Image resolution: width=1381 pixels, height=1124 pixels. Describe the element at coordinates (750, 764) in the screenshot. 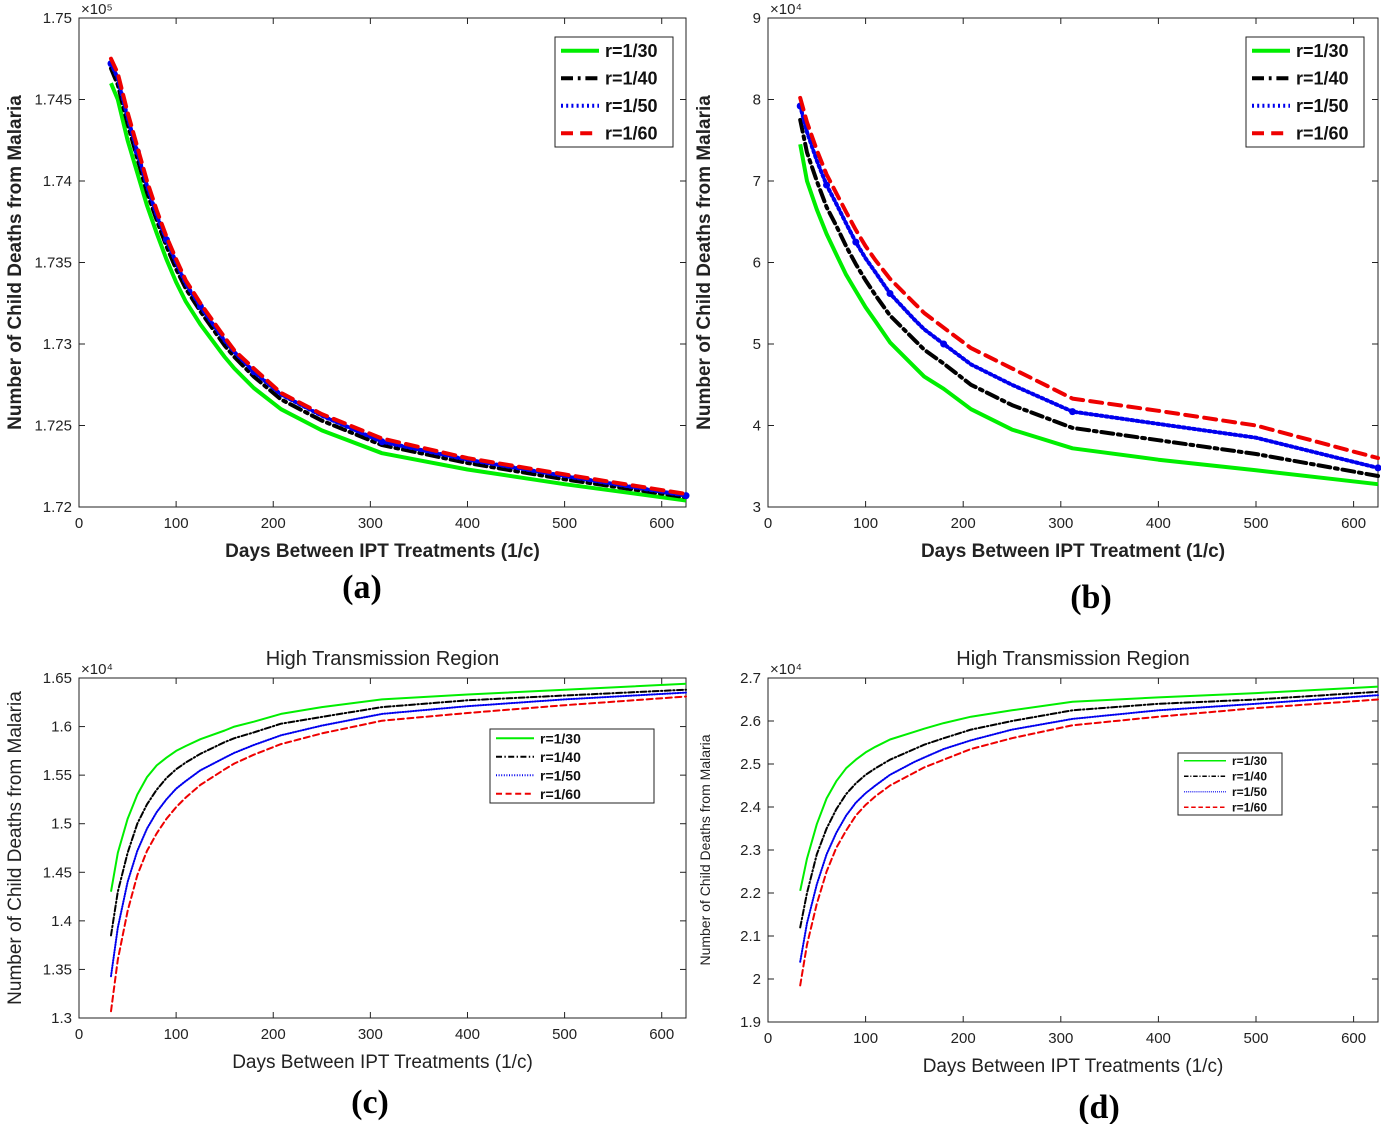

I see `y-tick-label: 2.5` at that location.